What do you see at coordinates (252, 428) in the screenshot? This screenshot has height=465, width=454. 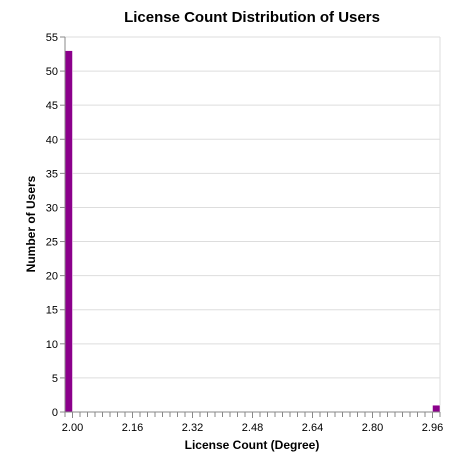 I see `x-tick-label: 2.48` at bounding box center [252, 428].